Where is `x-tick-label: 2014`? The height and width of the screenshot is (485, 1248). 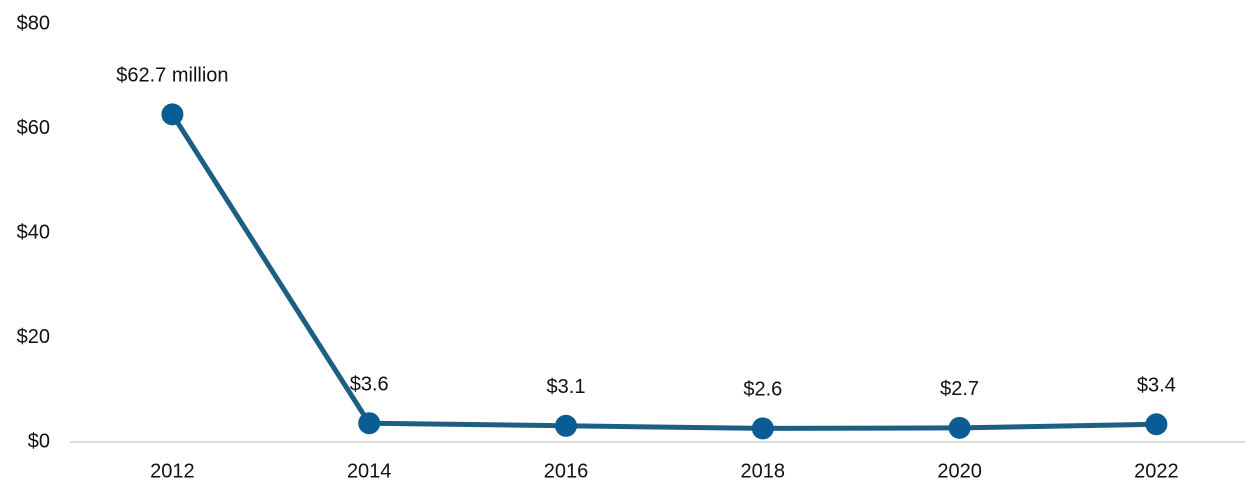 x-tick-label: 2014 is located at coordinates (369, 471).